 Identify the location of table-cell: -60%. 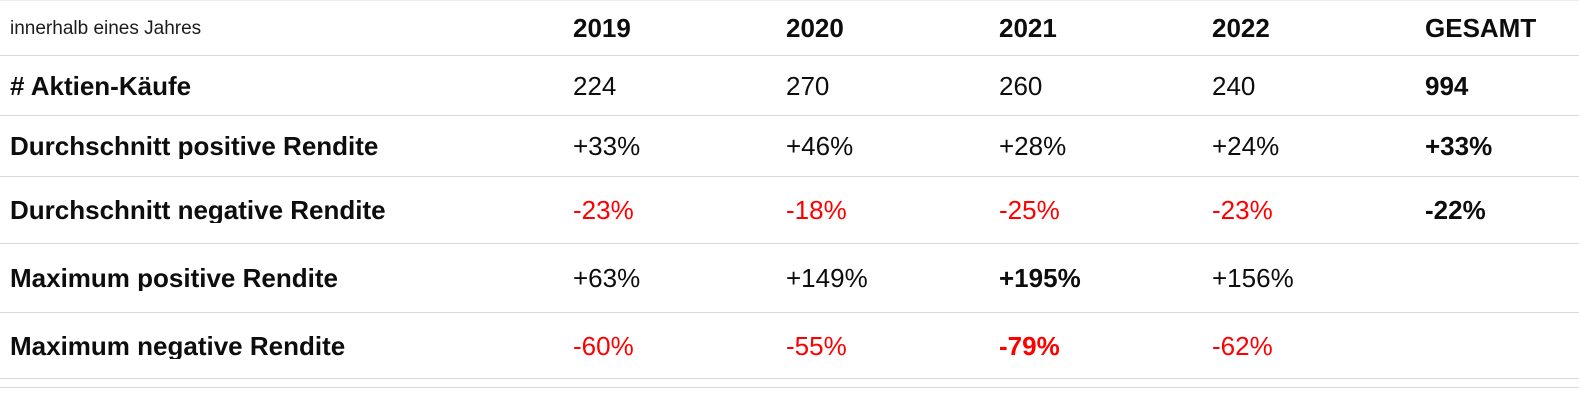
(603, 345).